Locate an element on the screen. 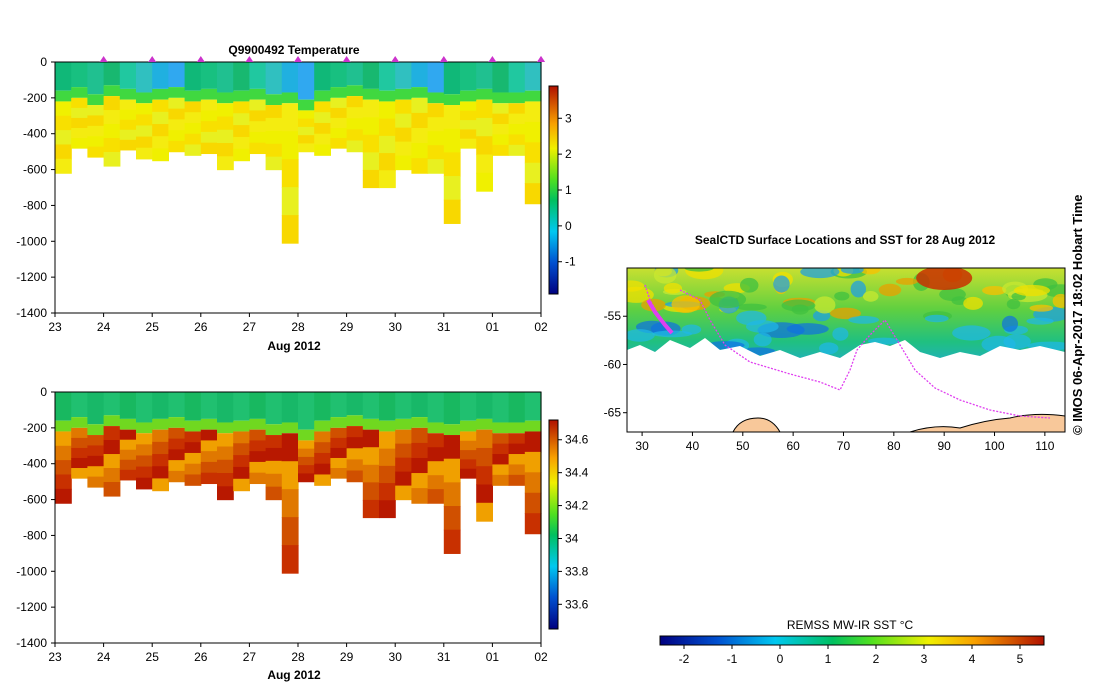 The width and height of the screenshot is (1099, 700). lon-tick-label: 80 is located at coordinates (894, 446).